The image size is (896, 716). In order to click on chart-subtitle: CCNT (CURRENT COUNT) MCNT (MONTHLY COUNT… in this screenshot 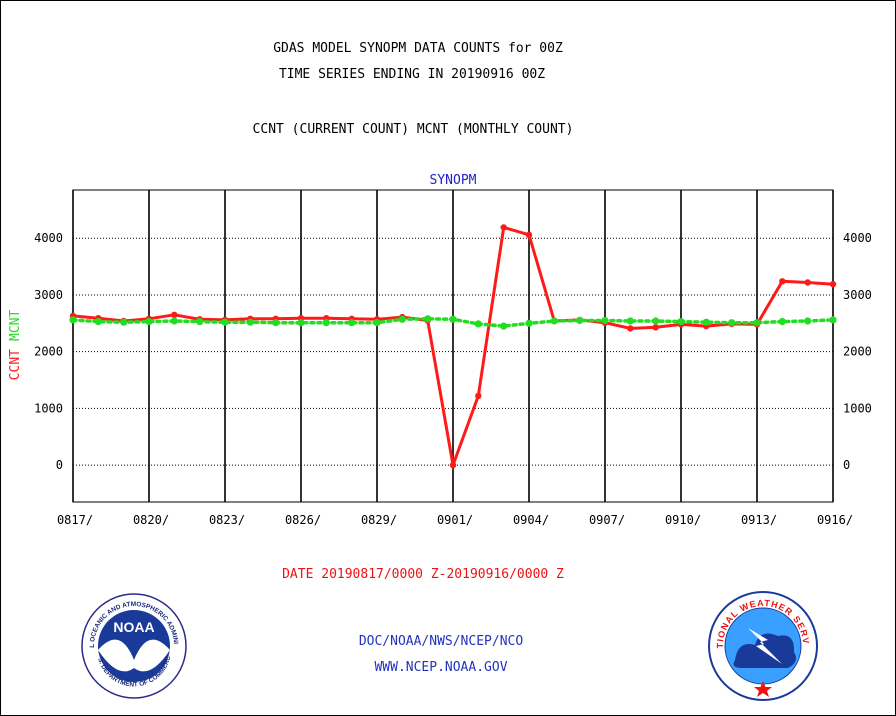, I will do `click(413, 129)`.